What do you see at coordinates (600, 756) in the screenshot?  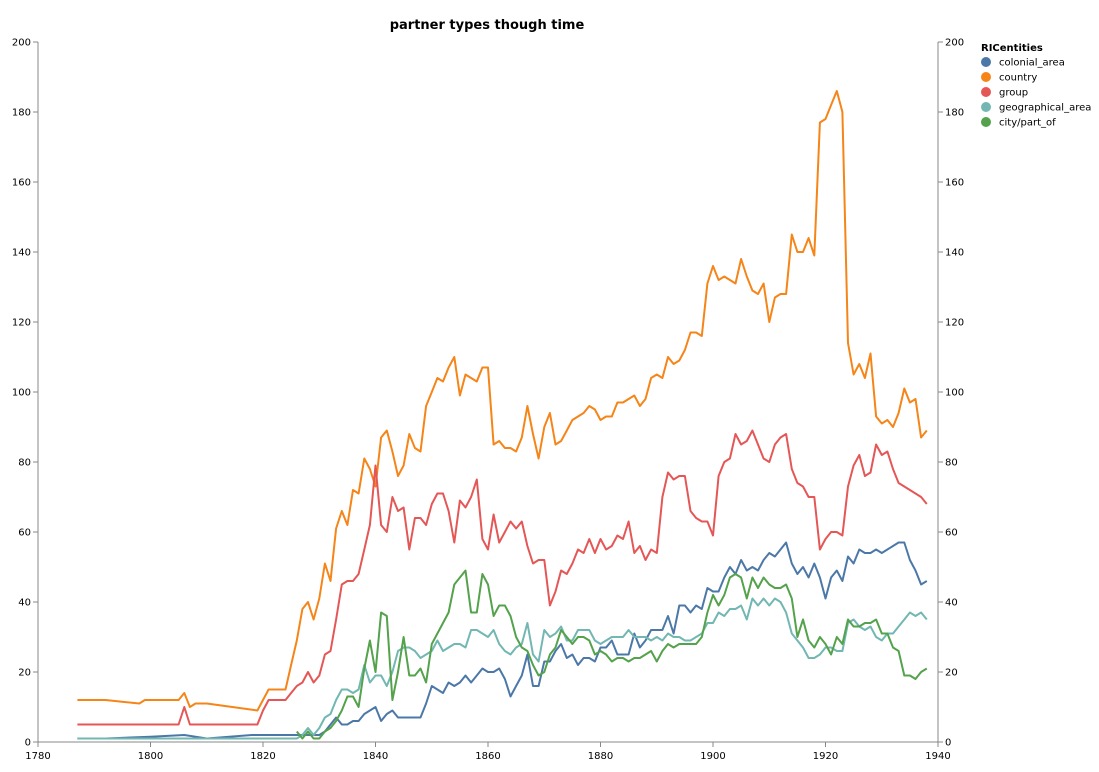 I see `x-tick-label: 1880` at bounding box center [600, 756].